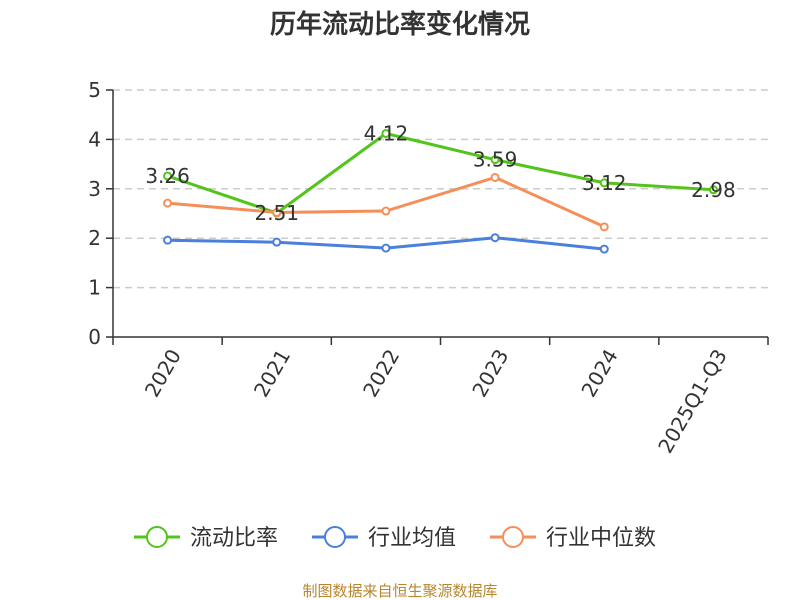 Image resolution: width=800 pixels, height=600 pixels. I want to click on legend-item: 行业均值, so click(384, 538).